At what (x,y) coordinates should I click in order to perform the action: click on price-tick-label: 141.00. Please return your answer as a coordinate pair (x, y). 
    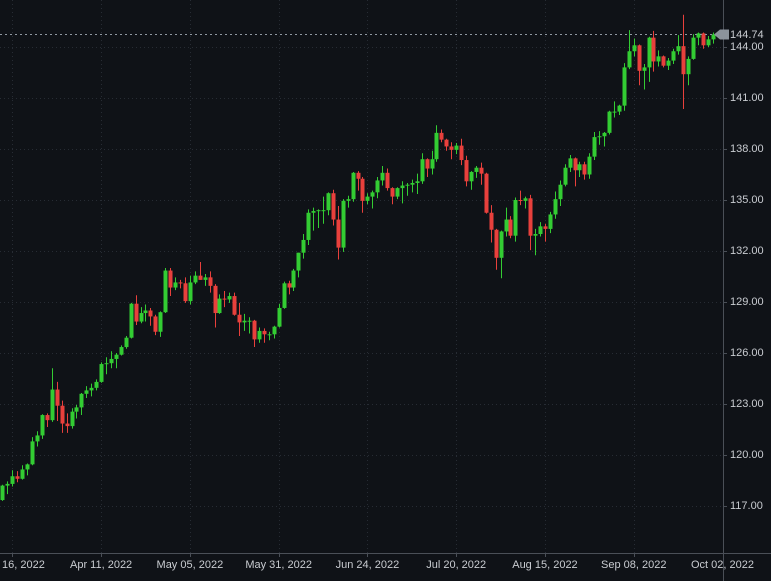
    Looking at the image, I should click on (747, 98).